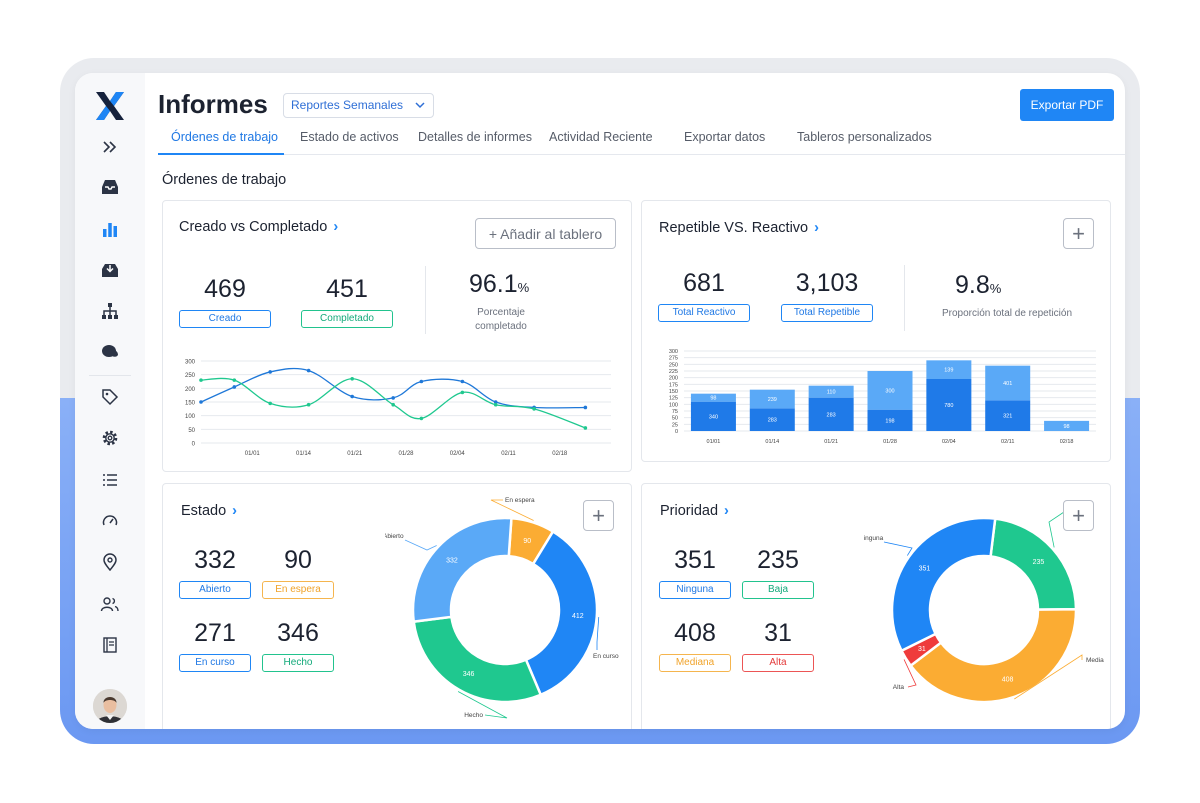  Describe the element at coordinates (213, 104) in the screenshot. I see `page-title: Informes` at that location.